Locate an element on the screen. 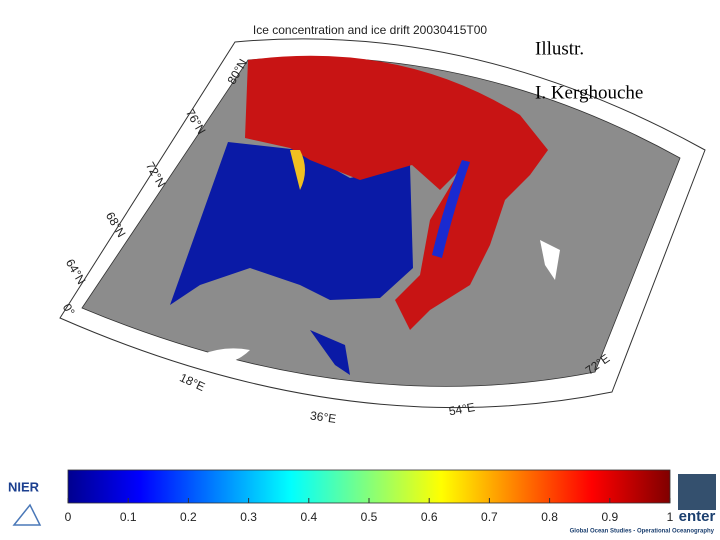 The height and width of the screenshot is (540, 720). lon-label: 18°E is located at coordinates (193, 382).